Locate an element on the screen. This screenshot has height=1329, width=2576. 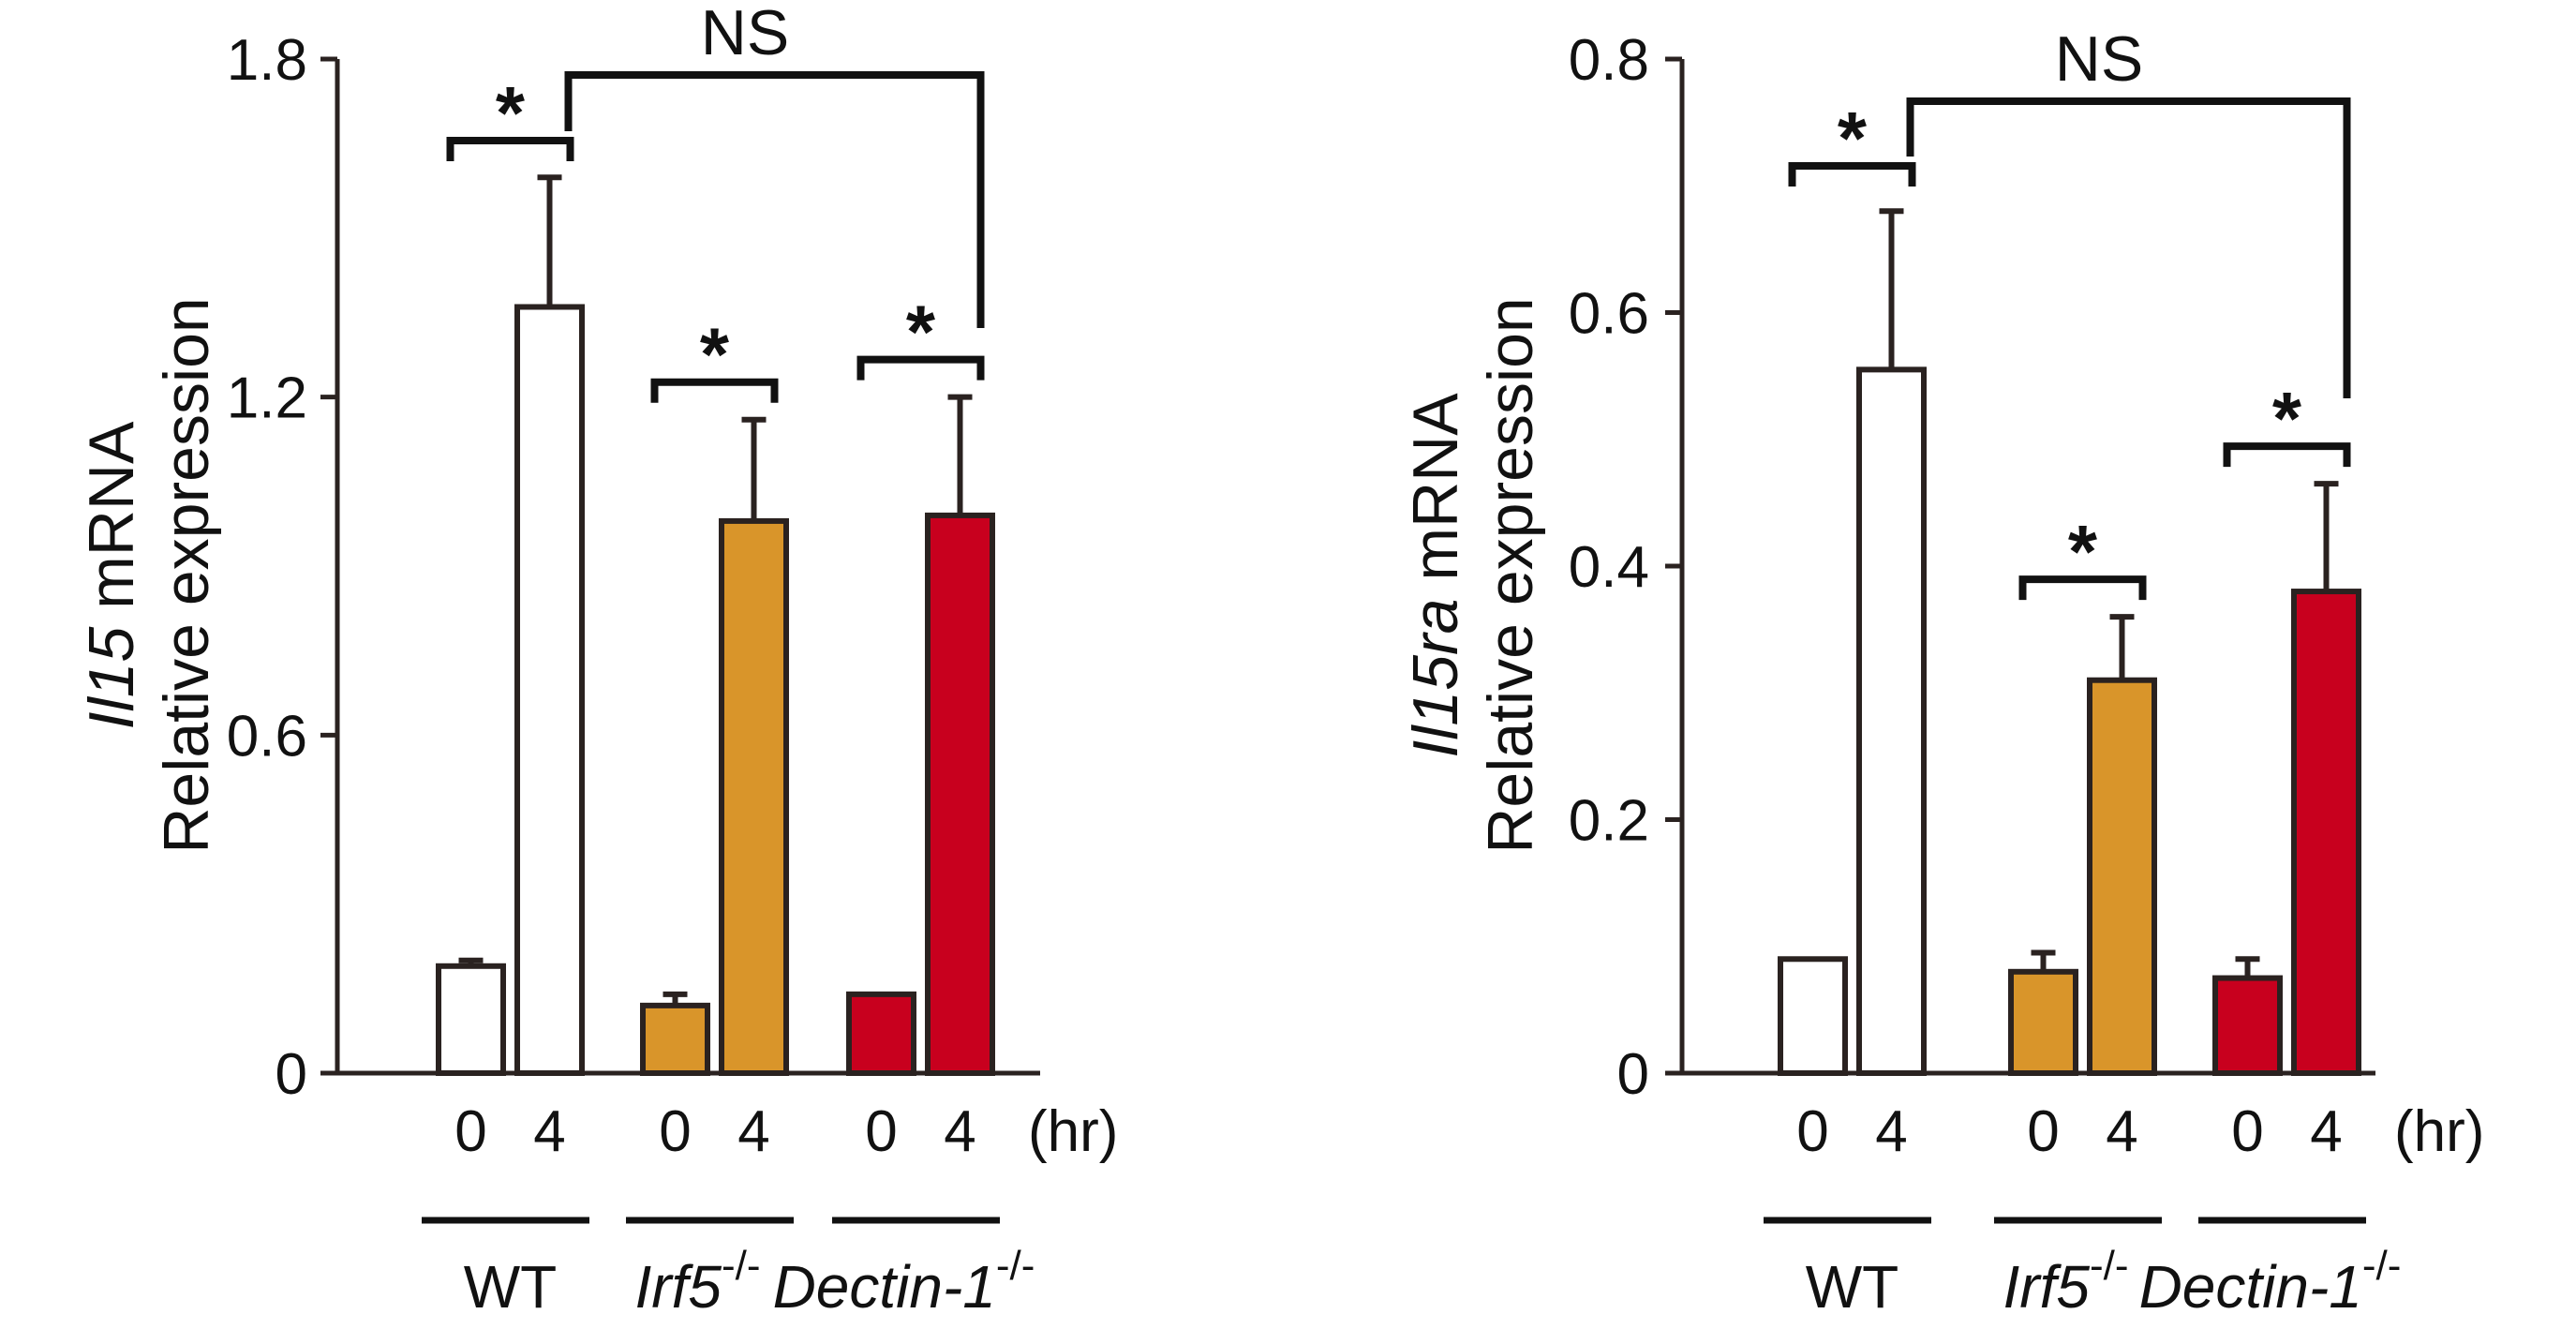
y-tick-label: 0.2 is located at coordinates (1609, 821).